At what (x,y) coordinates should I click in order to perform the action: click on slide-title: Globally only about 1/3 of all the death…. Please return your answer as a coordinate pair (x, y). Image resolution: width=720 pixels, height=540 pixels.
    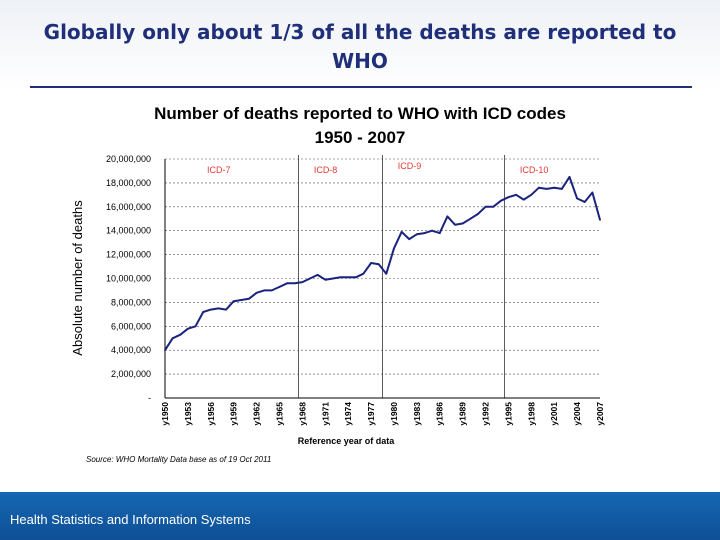
    Looking at the image, I should click on (360, 46).